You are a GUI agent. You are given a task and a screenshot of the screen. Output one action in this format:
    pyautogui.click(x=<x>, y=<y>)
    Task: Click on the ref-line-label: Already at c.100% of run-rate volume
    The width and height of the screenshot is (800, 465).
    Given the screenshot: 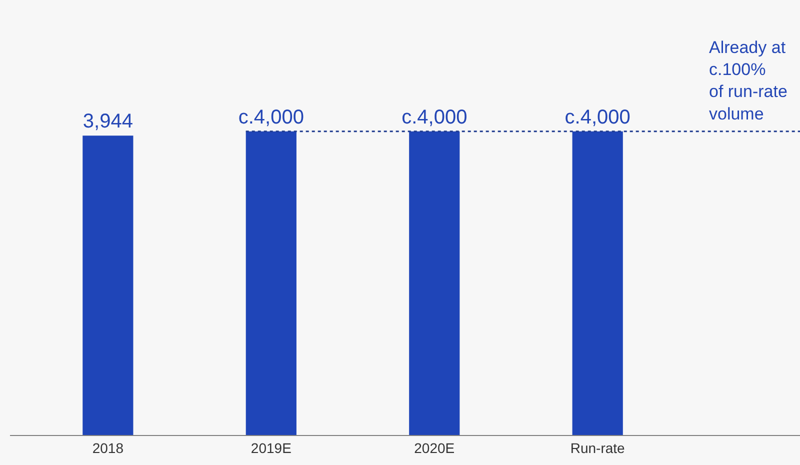 What is the action you would take?
    pyautogui.click(x=748, y=81)
    